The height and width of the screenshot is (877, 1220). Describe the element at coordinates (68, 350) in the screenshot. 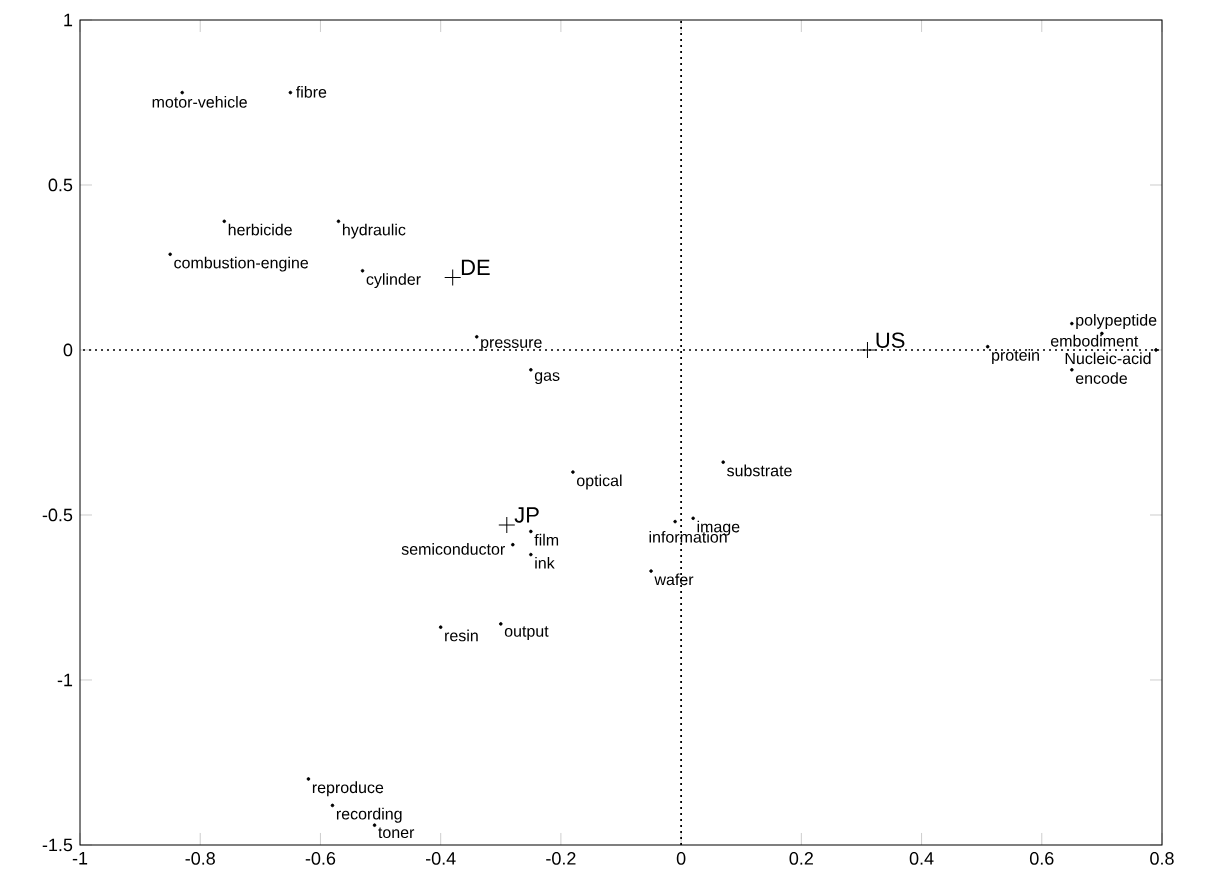

I see `y-tick-label: 0` at that location.